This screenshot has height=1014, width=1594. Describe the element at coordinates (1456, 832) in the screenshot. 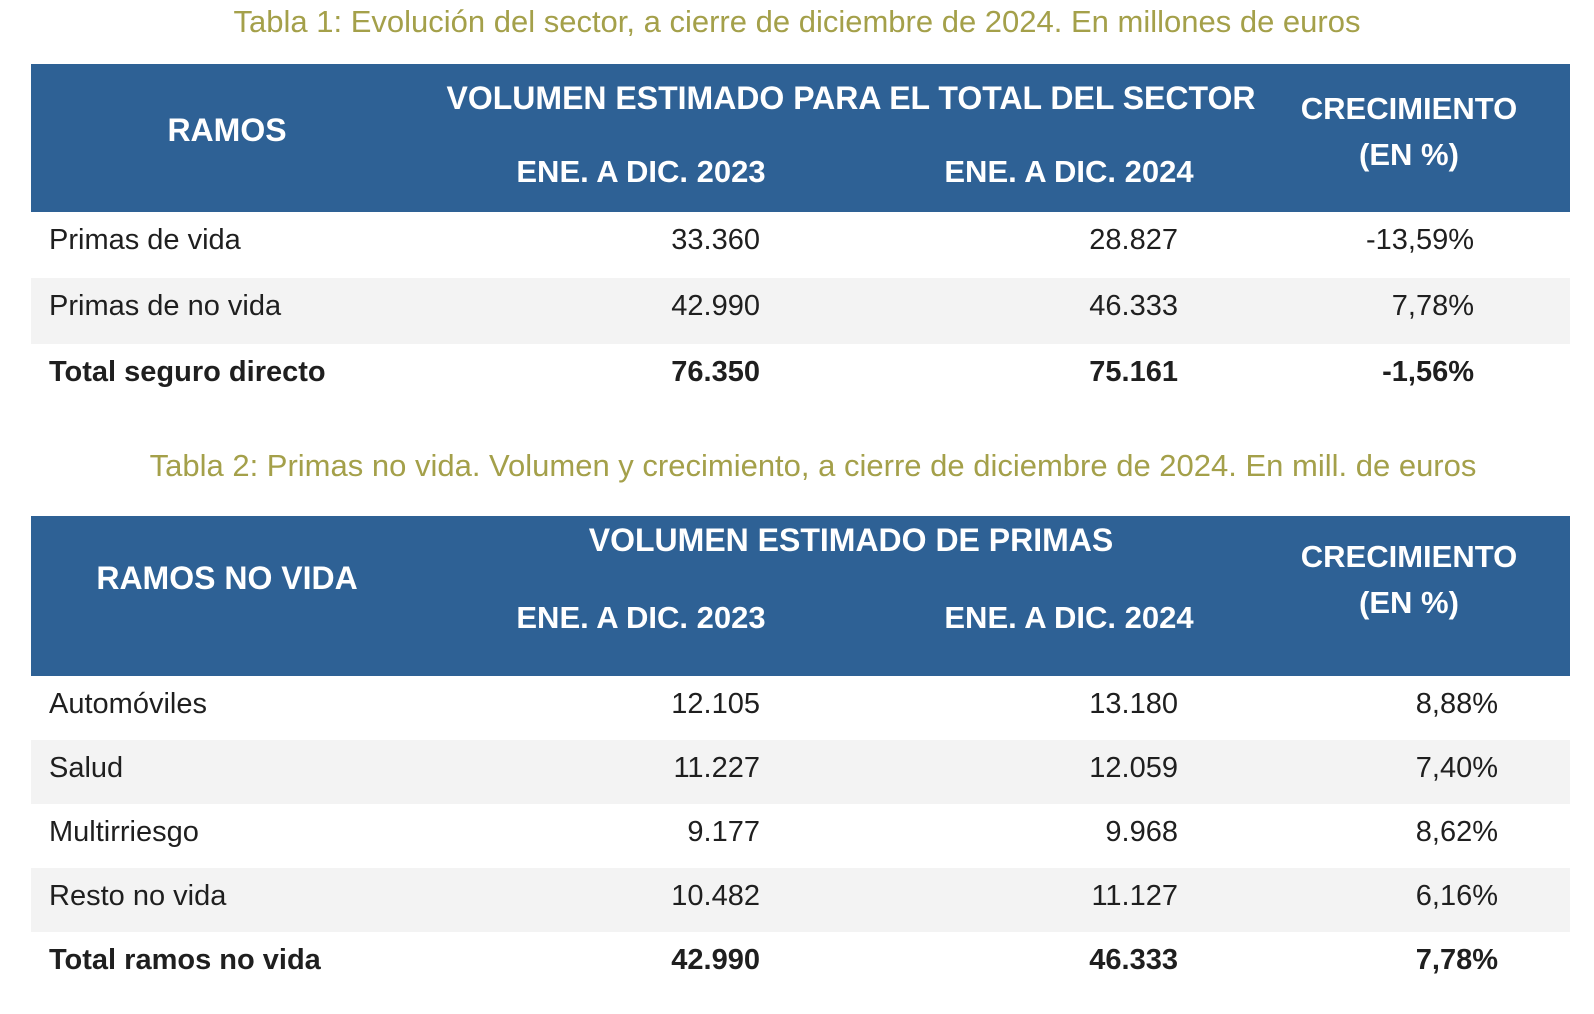

I see `row-growth: 8,62%` at that location.